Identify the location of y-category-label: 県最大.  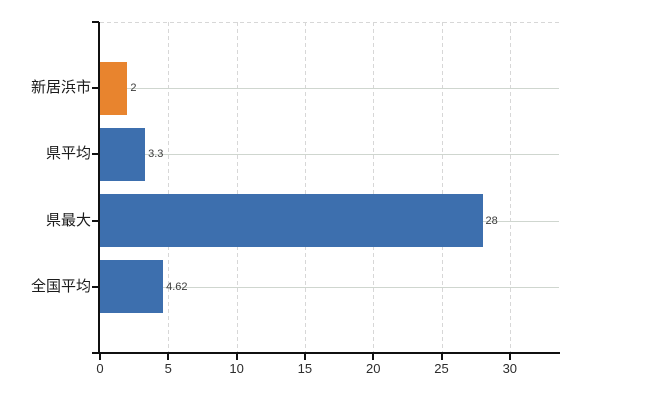
(68, 220).